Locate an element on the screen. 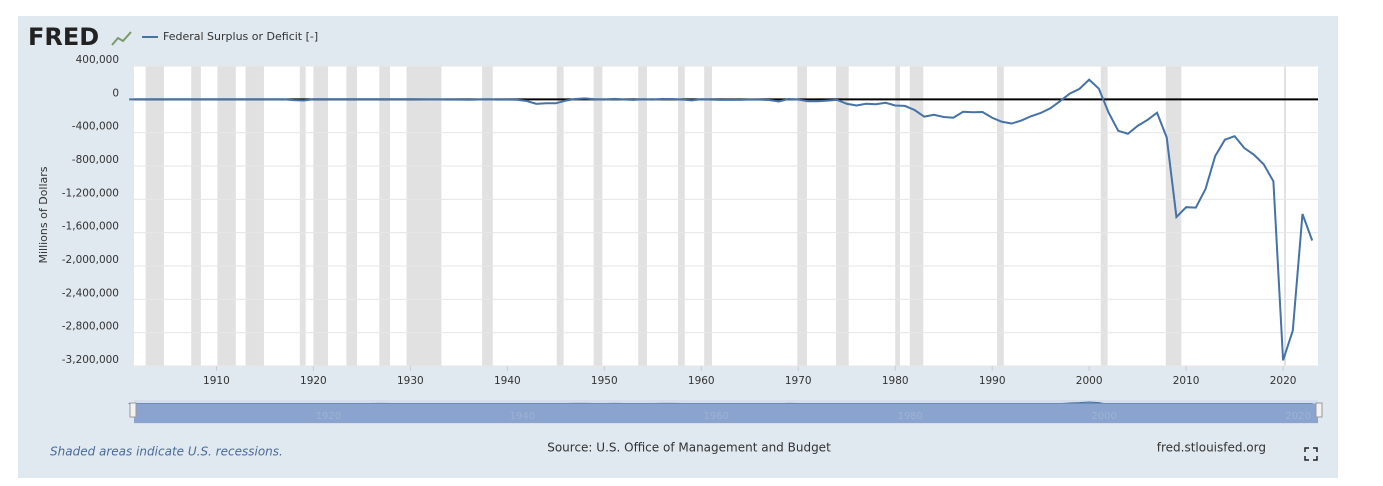 Image resolution: width=1383 pixels, height=486 pixels. y-tick-label: 400,000 is located at coordinates (97, 60).